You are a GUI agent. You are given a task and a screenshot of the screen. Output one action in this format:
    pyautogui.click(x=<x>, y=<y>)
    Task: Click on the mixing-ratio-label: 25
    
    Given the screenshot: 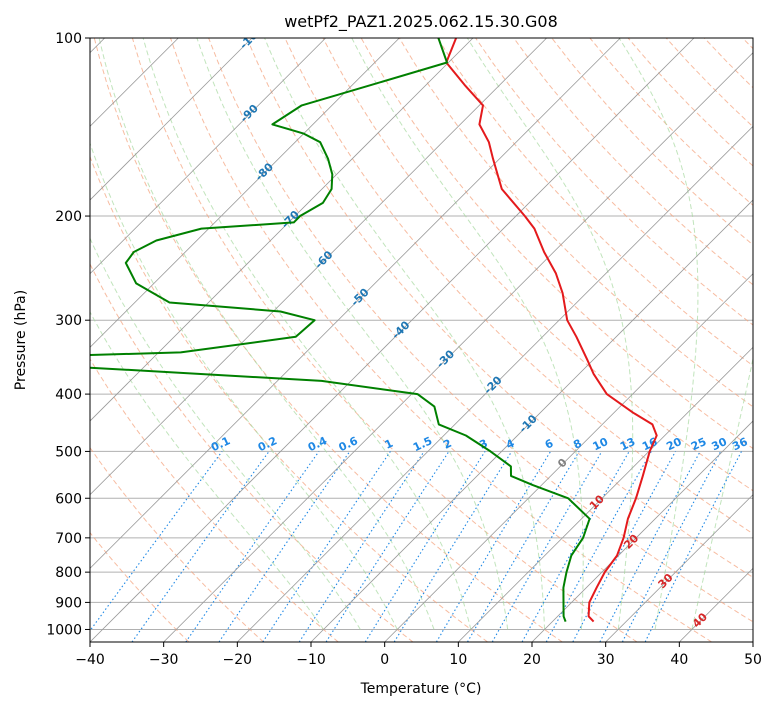 What is the action you would take?
    pyautogui.click(x=698, y=444)
    